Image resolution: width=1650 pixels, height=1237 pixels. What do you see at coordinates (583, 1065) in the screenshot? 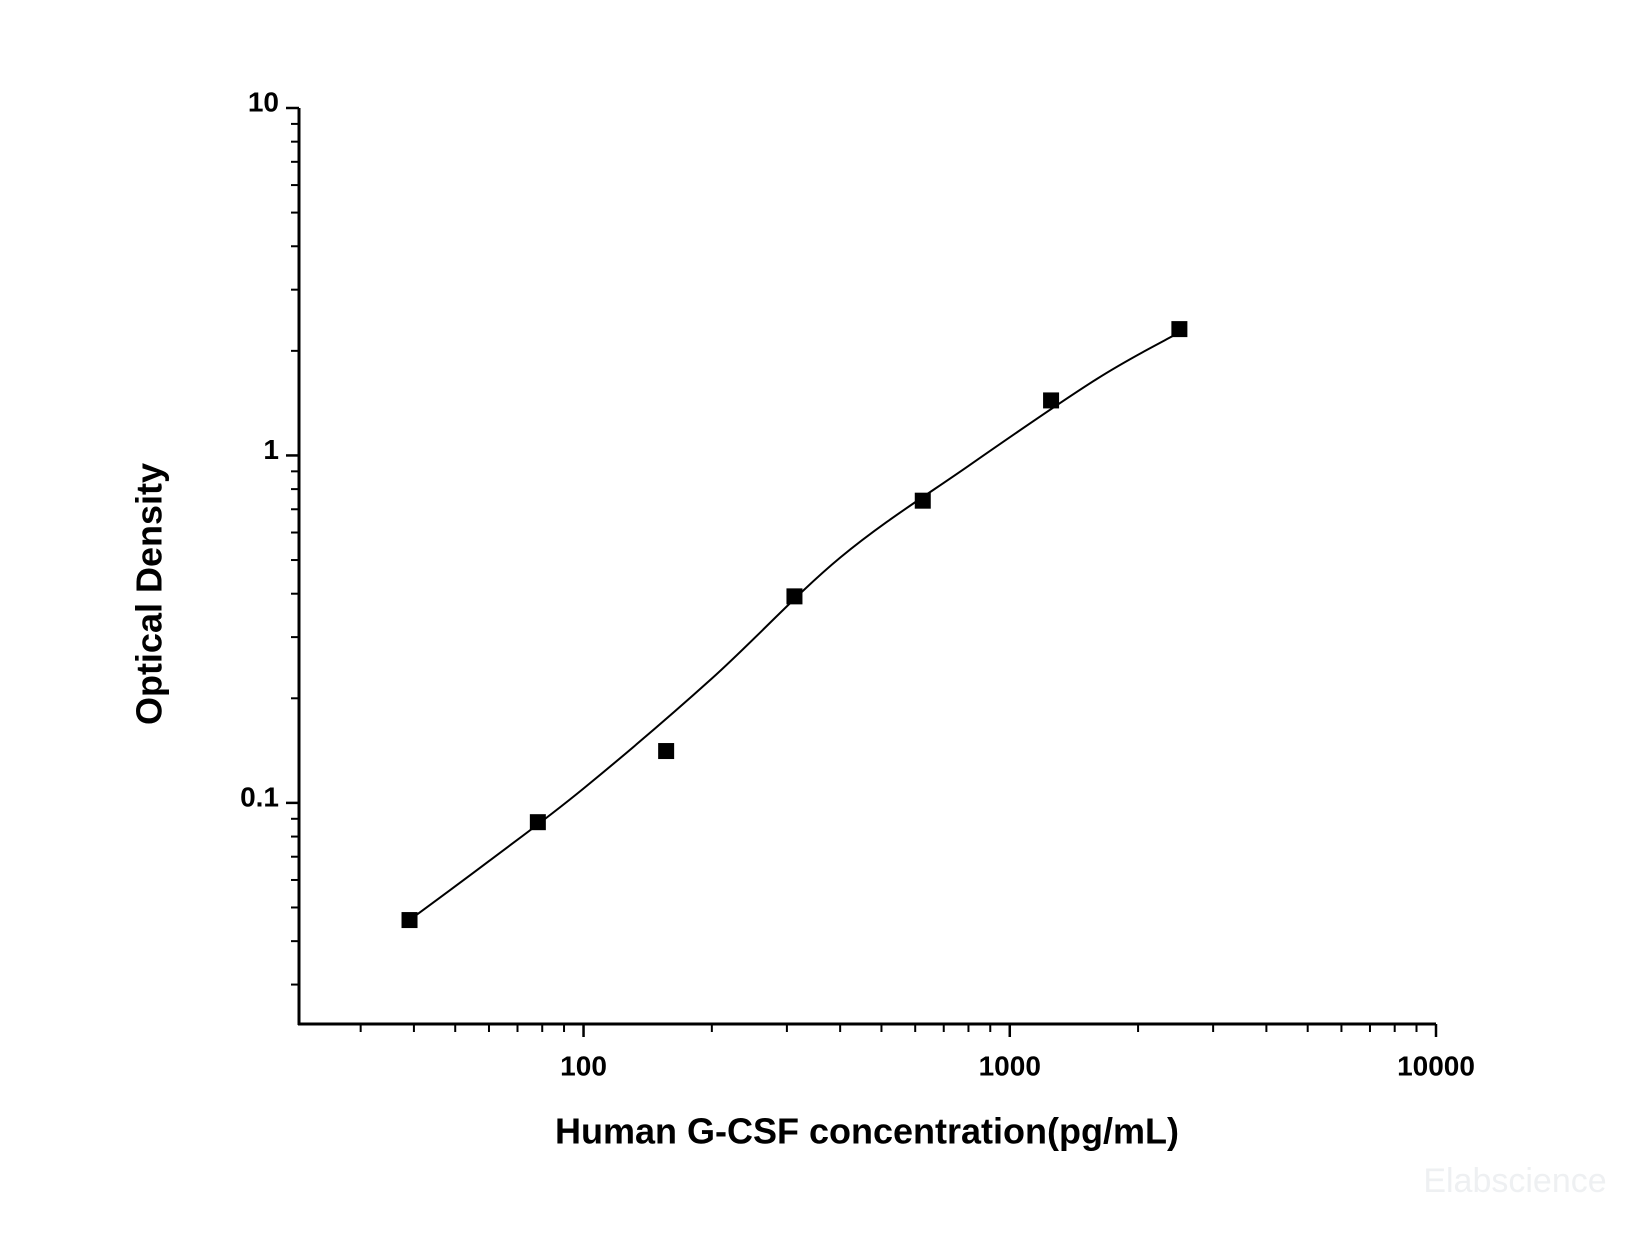
I see `x-tick-label: 100` at bounding box center [583, 1065].